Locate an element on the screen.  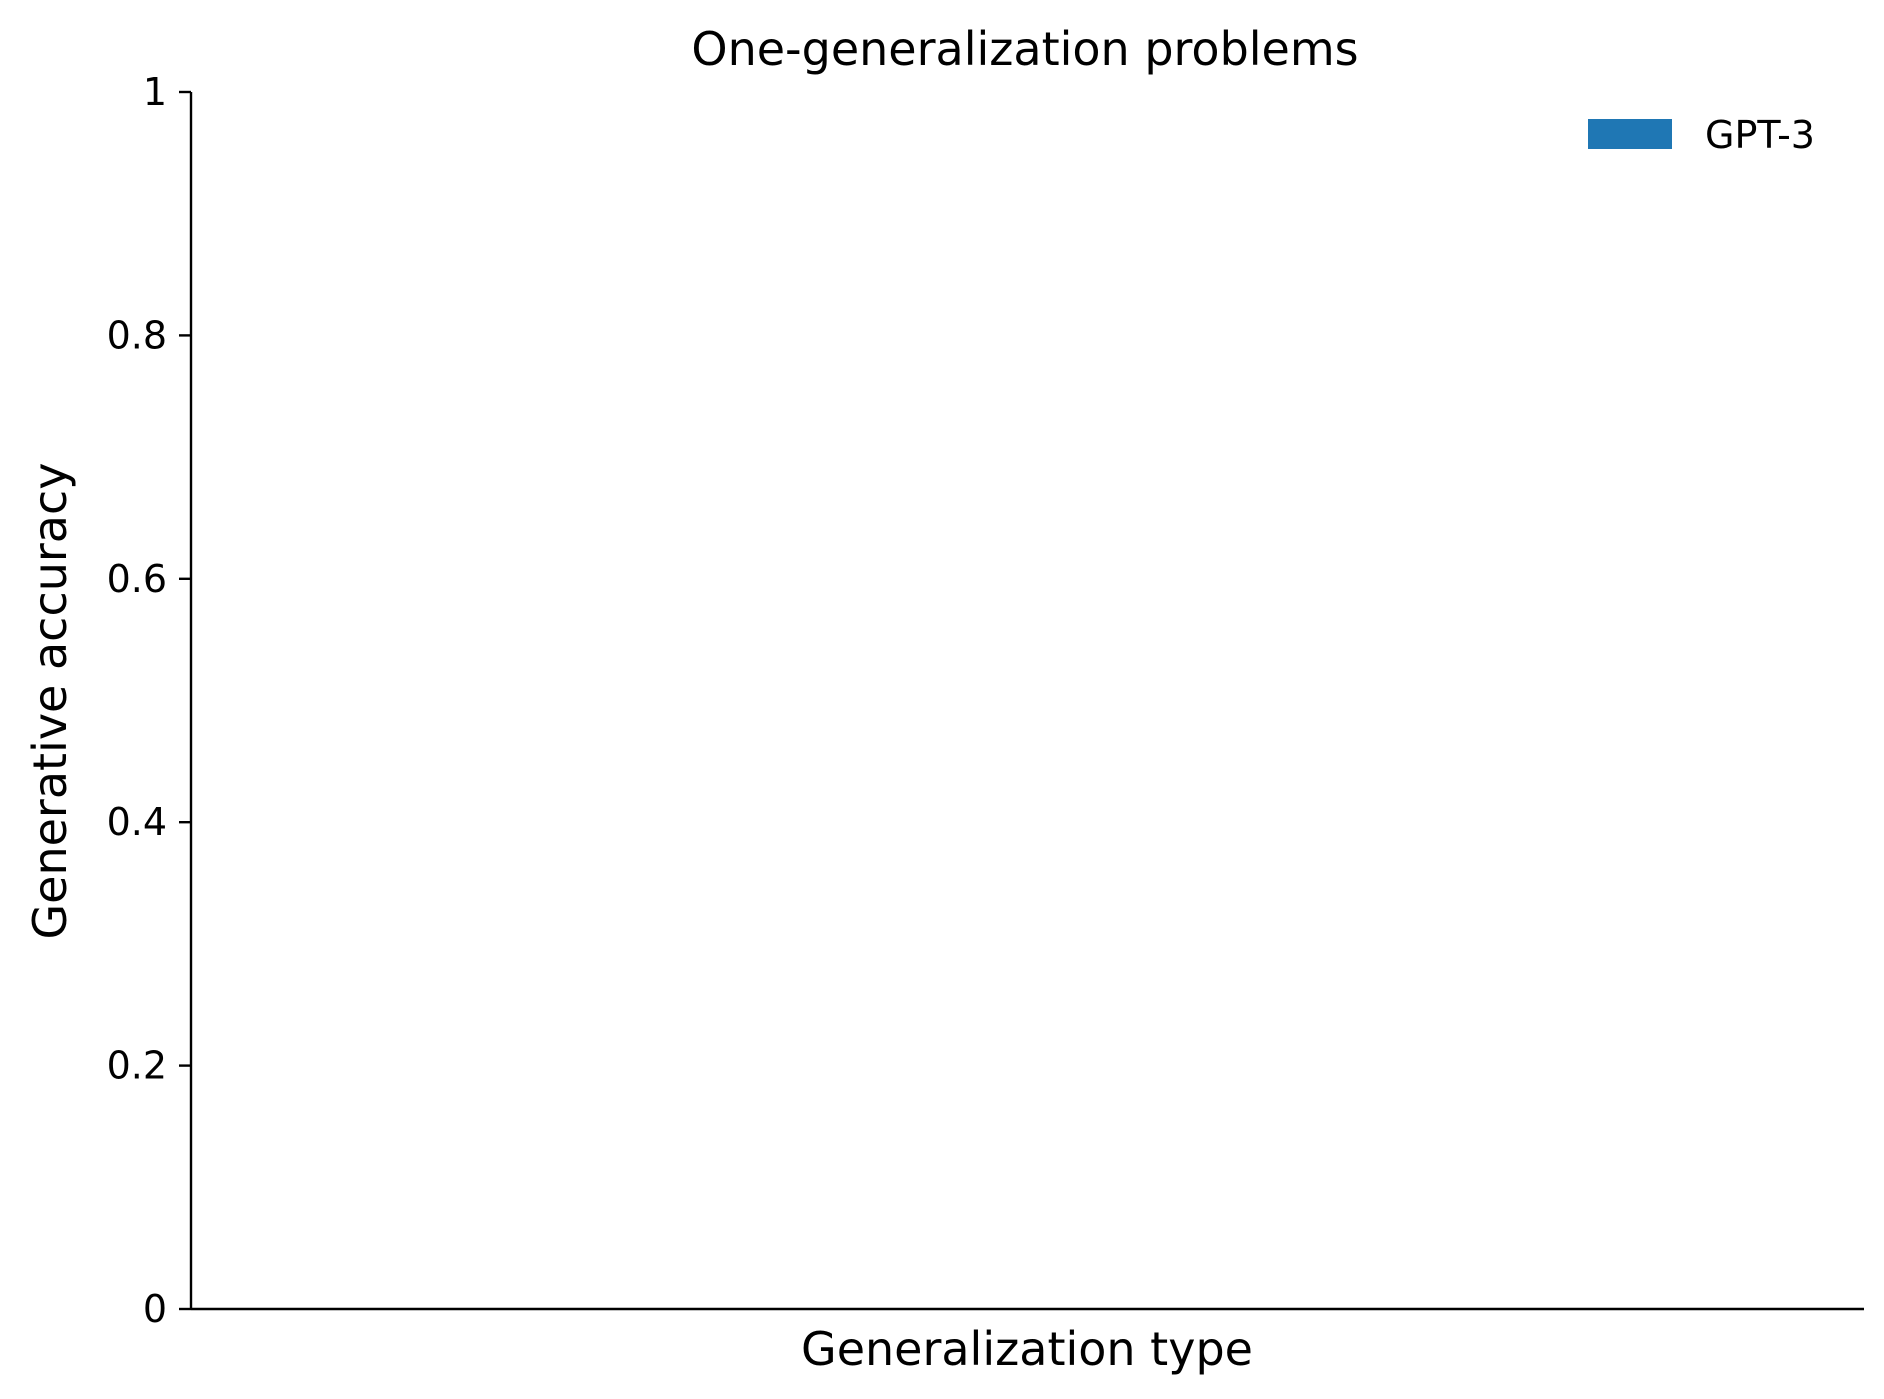
y-ticks: 0 0.2 0.4 0.6 0.8 1 is located at coordinates (149, 700).